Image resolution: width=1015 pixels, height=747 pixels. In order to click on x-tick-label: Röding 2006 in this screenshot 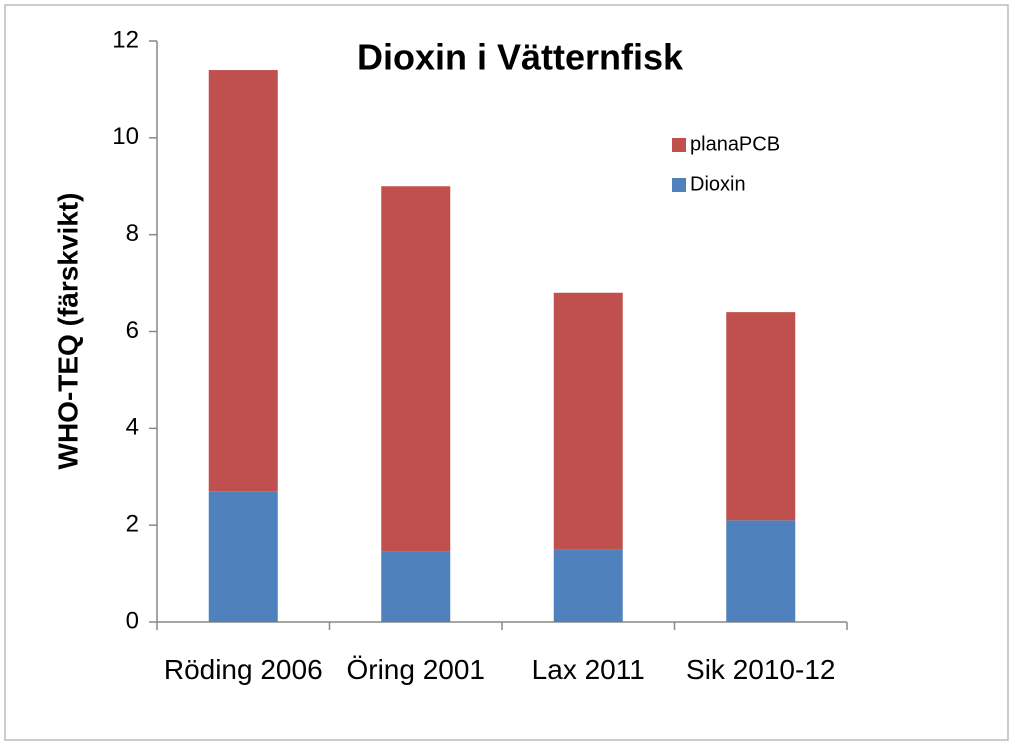, I will do `click(243, 669)`.